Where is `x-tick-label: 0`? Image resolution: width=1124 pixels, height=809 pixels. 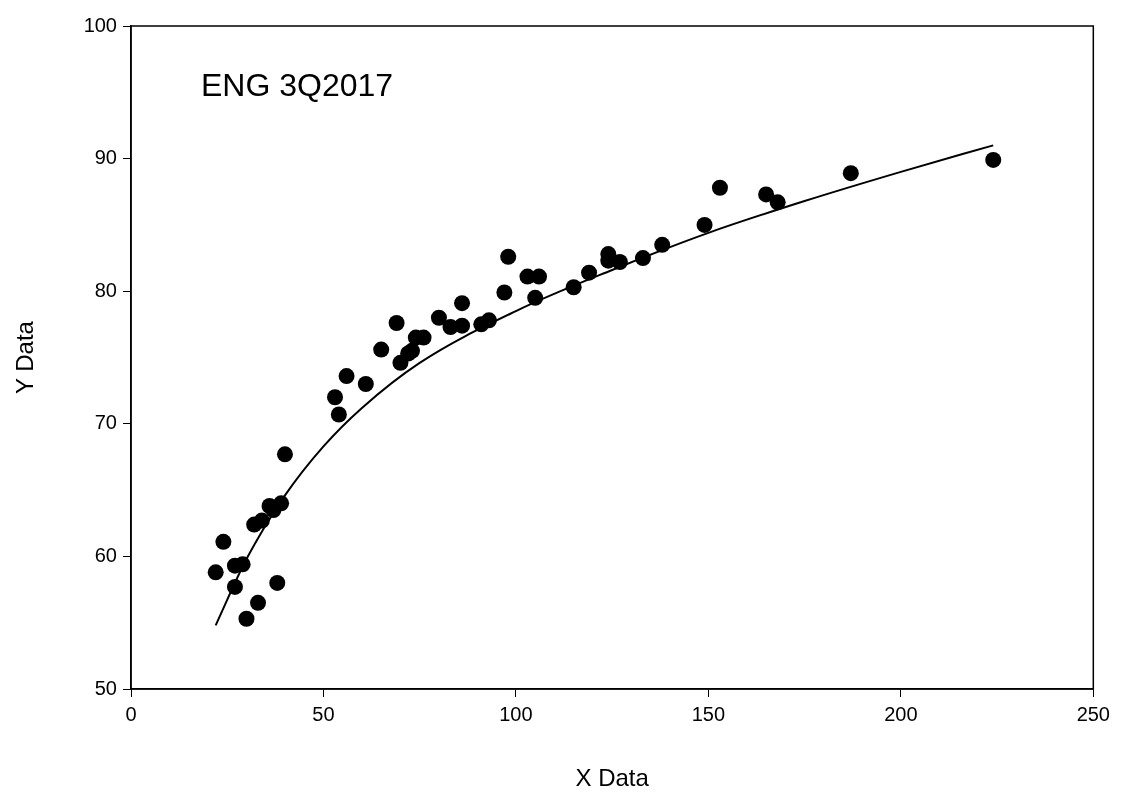 x-tick-label: 0 is located at coordinates (131, 713).